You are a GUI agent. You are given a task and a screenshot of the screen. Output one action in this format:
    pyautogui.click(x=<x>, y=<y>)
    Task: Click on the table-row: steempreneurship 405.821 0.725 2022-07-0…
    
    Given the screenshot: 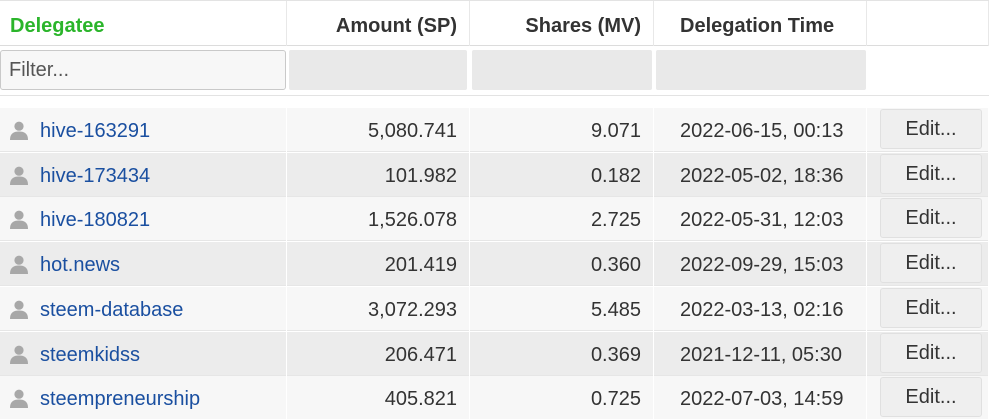 What is the action you would take?
    pyautogui.click(x=494, y=397)
    